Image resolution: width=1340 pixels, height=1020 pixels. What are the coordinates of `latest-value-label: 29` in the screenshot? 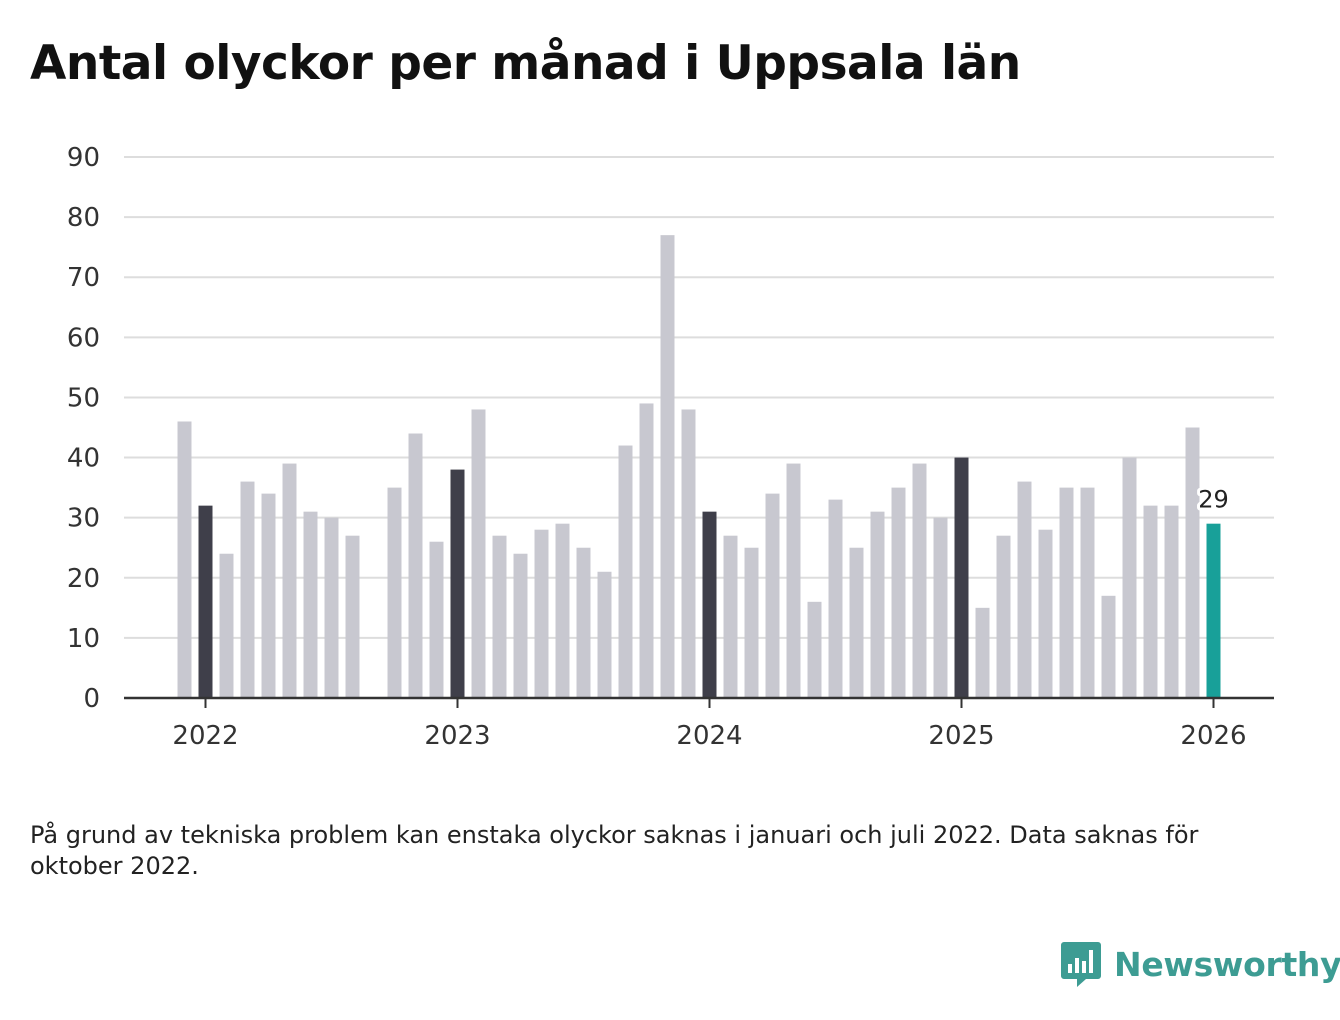 It's located at (1213, 500).